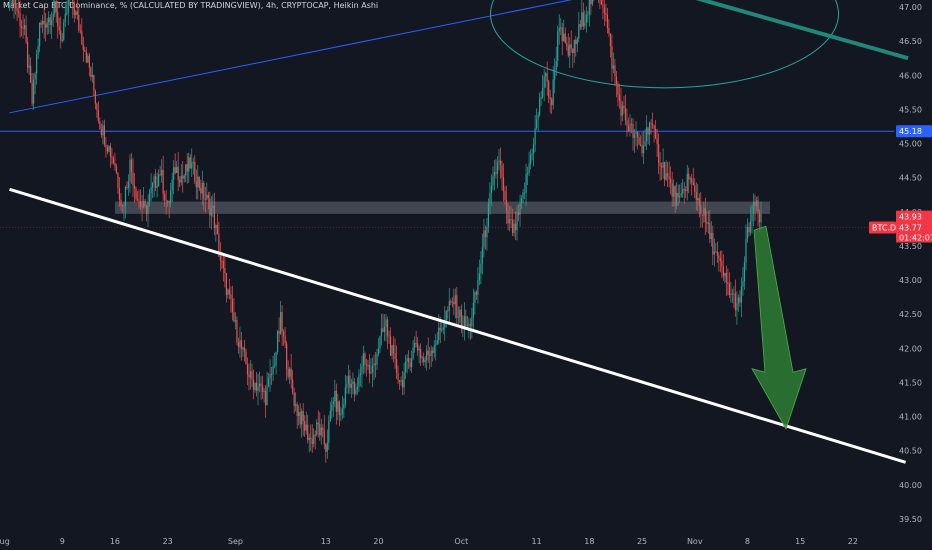 This screenshot has width=932, height=550. What do you see at coordinates (910, 348) in the screenshot?
I see `y-tick-label: 42.00` at bounding box center [910, 348].